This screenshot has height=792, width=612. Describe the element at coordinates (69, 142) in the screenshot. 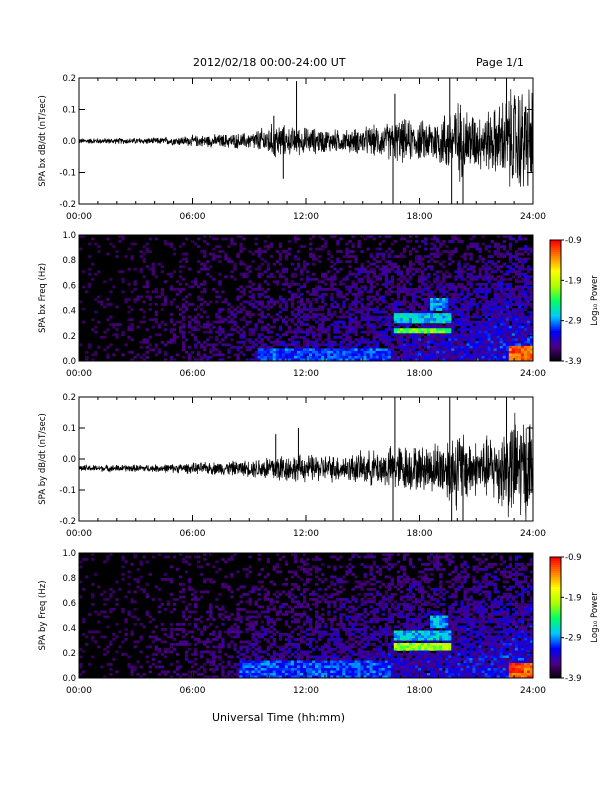

I see `y-tick-label: 0.0` at that location.